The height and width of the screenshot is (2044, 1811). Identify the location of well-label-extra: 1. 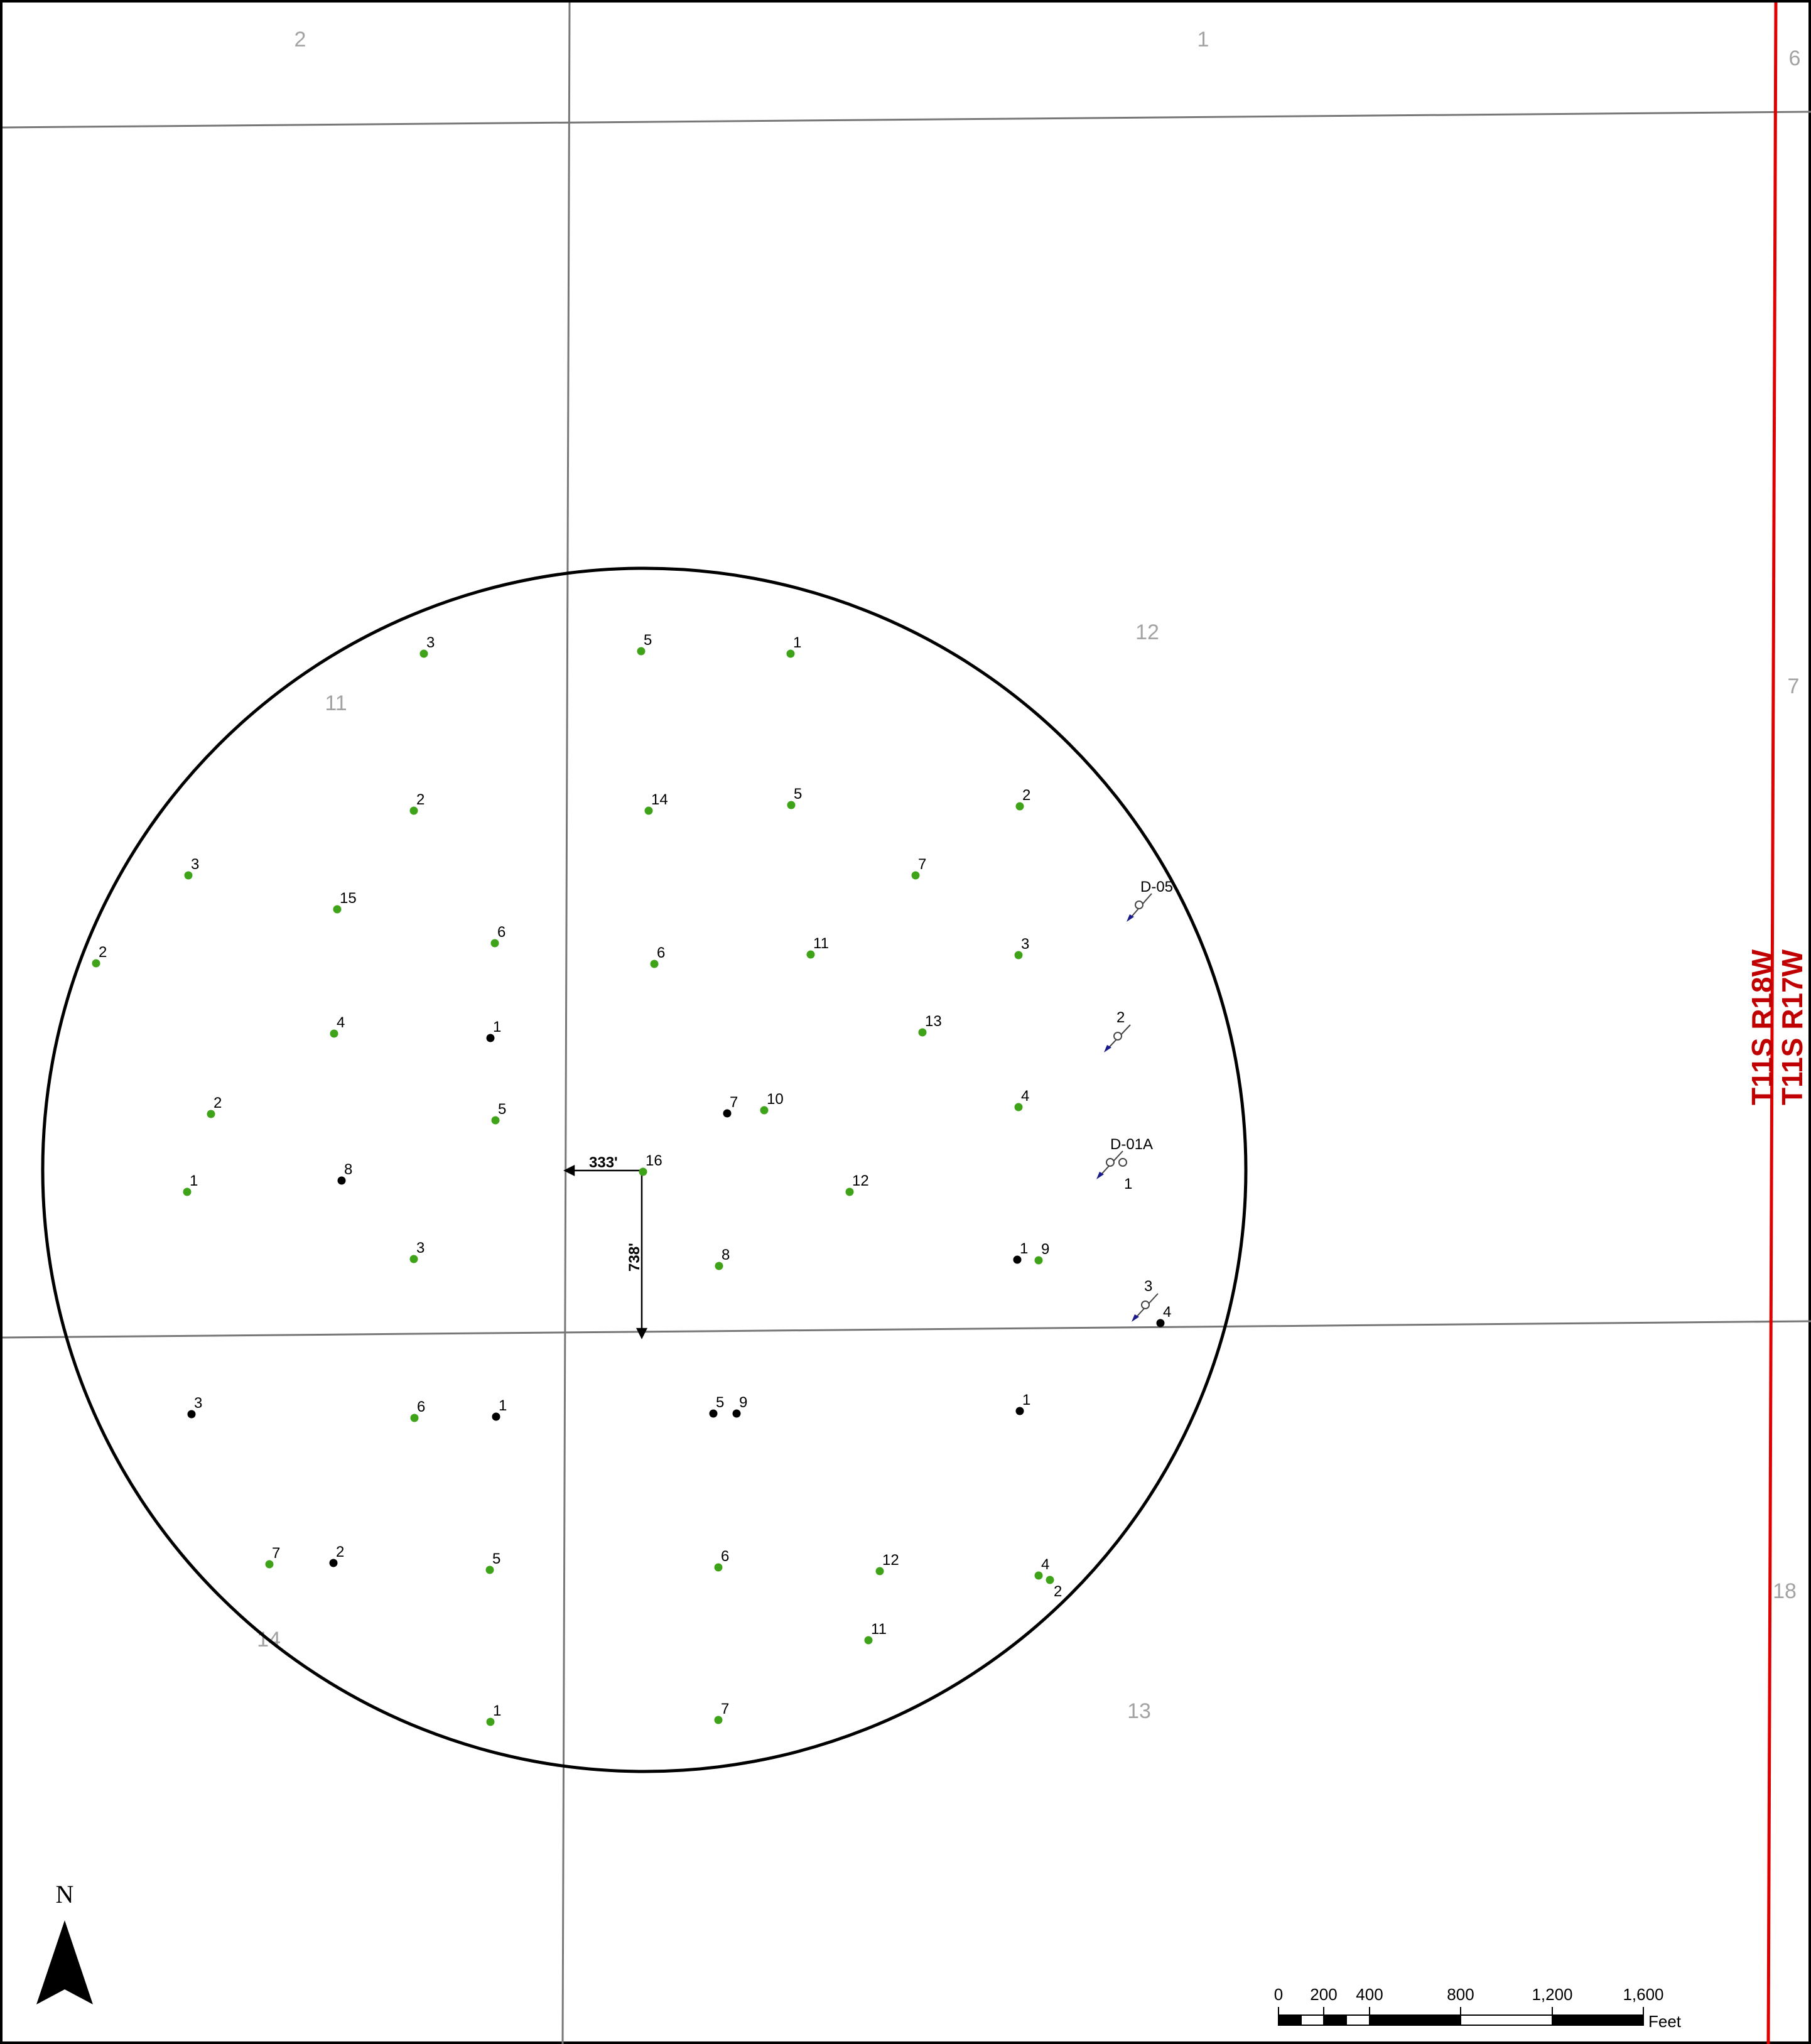
(1128, 1184).